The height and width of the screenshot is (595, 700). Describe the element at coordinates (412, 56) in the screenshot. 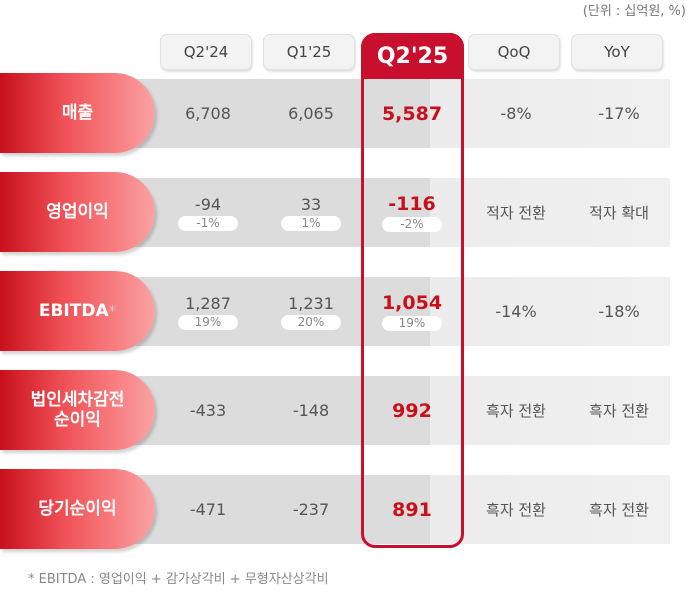

I see `column-header-q2-25: Q2'25` at that location.